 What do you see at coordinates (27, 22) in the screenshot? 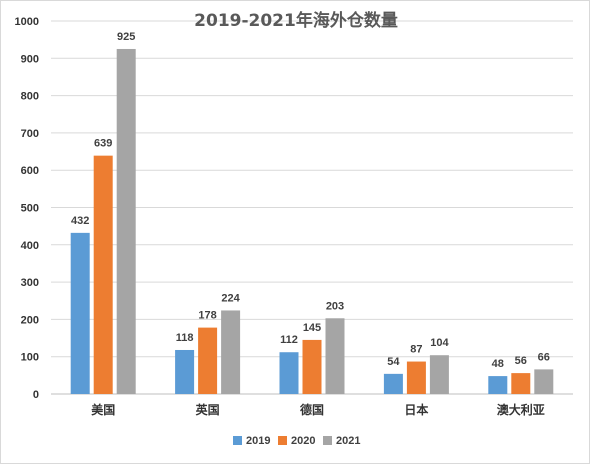
I see `y-tick-label: 1000` at bounding box center [27, 22].